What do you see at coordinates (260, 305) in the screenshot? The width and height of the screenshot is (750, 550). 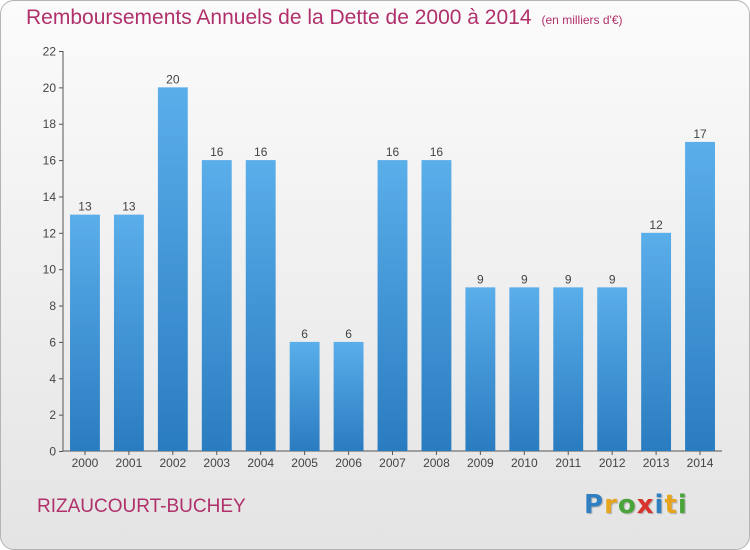 I see `bar-2004` at bounding box center [260, 305].